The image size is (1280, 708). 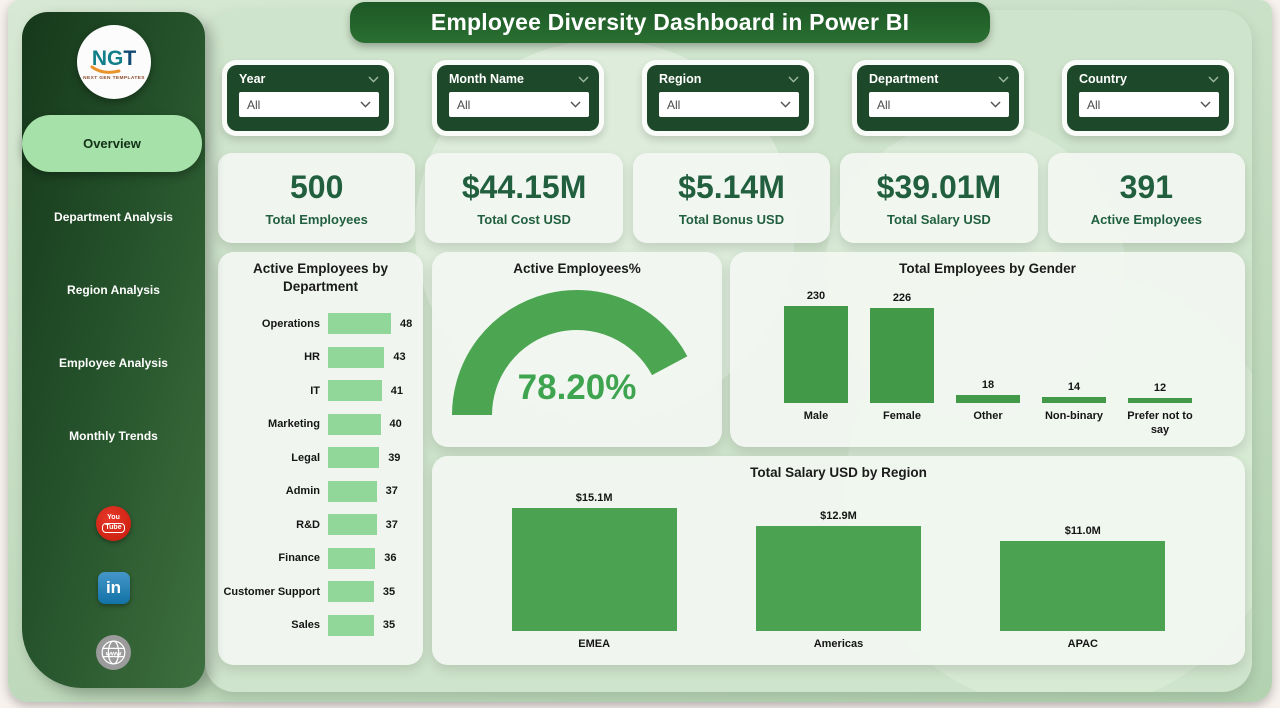 I want to click on website-icon: www, so click(x=113, y=655).